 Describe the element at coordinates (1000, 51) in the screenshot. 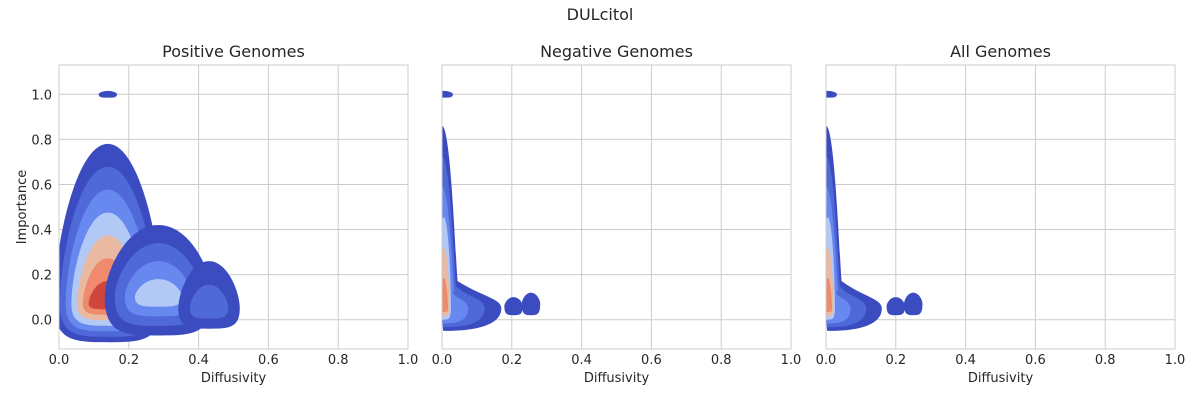

I see `panel-title: All Genomes` at that location.